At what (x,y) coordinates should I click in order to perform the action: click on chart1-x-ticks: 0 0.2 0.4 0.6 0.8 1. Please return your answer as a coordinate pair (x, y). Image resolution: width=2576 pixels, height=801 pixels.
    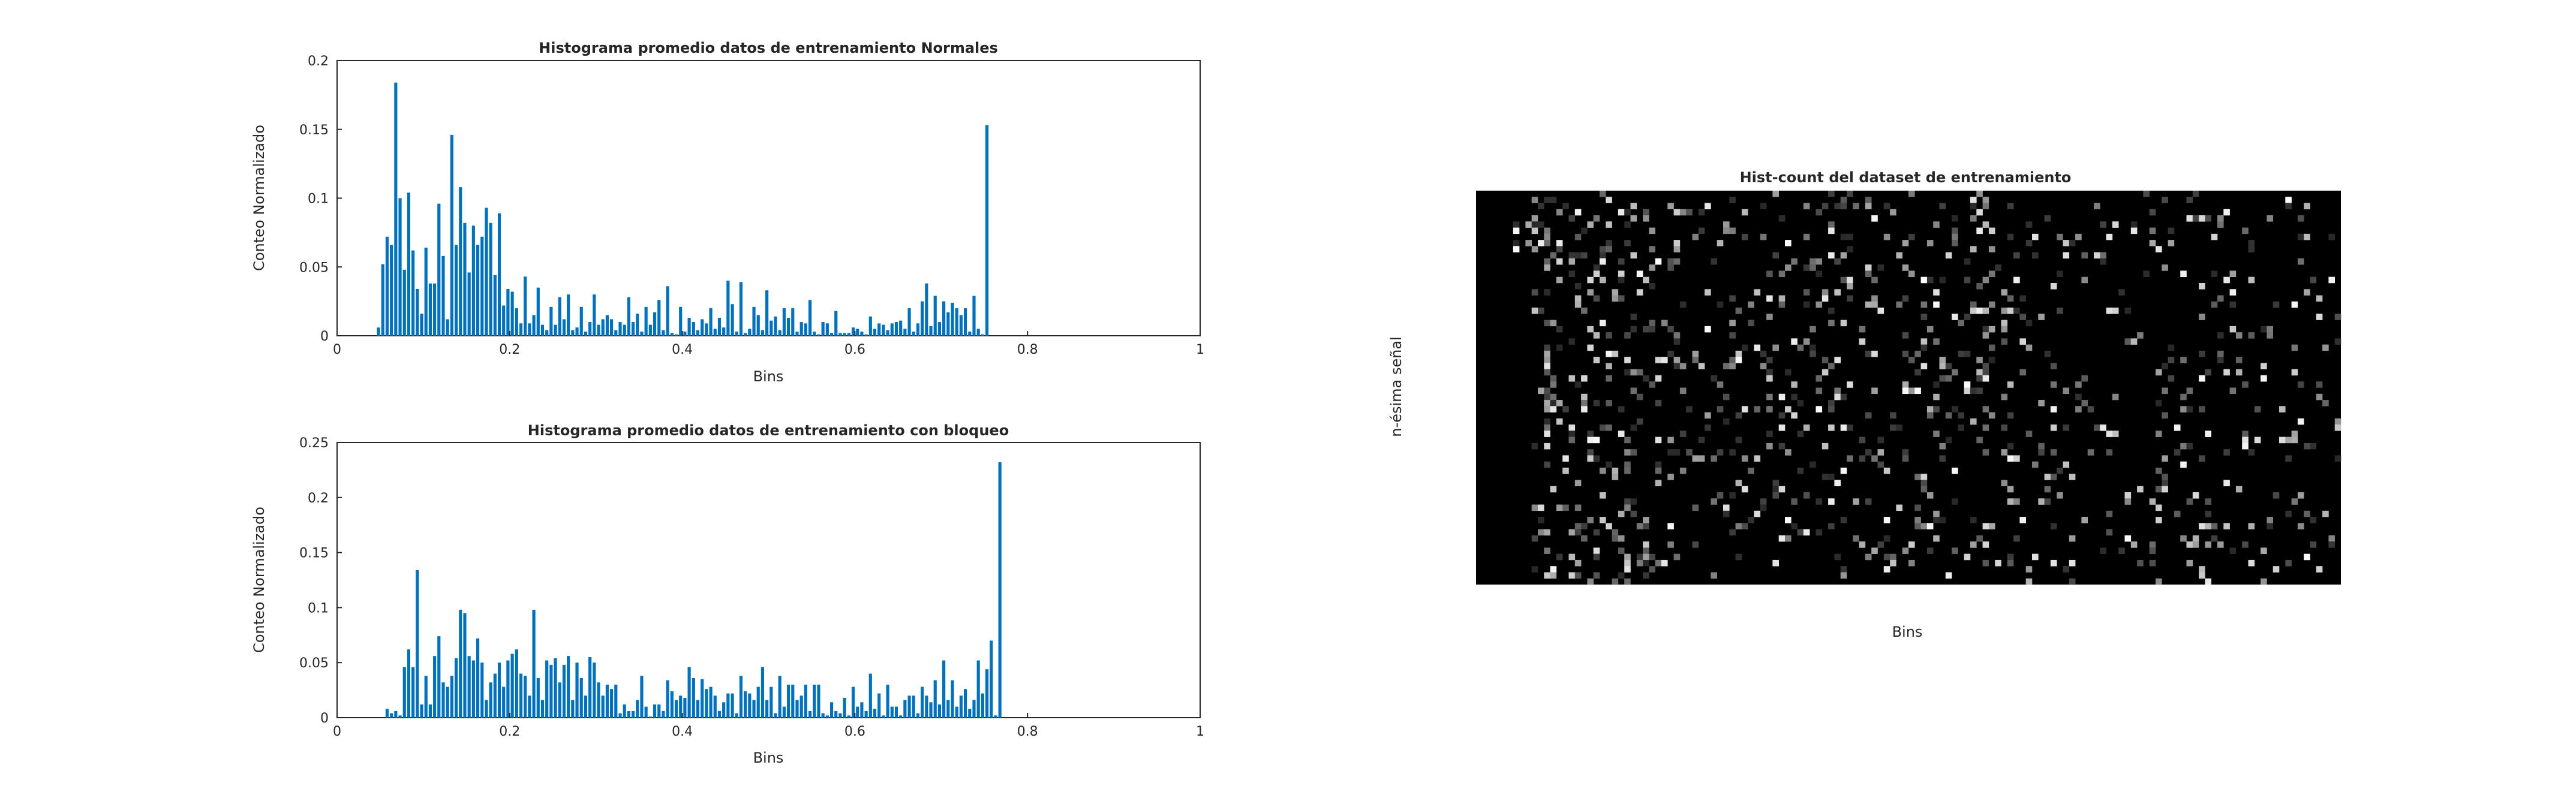
    Looking at the image, I should click on (769, 344).